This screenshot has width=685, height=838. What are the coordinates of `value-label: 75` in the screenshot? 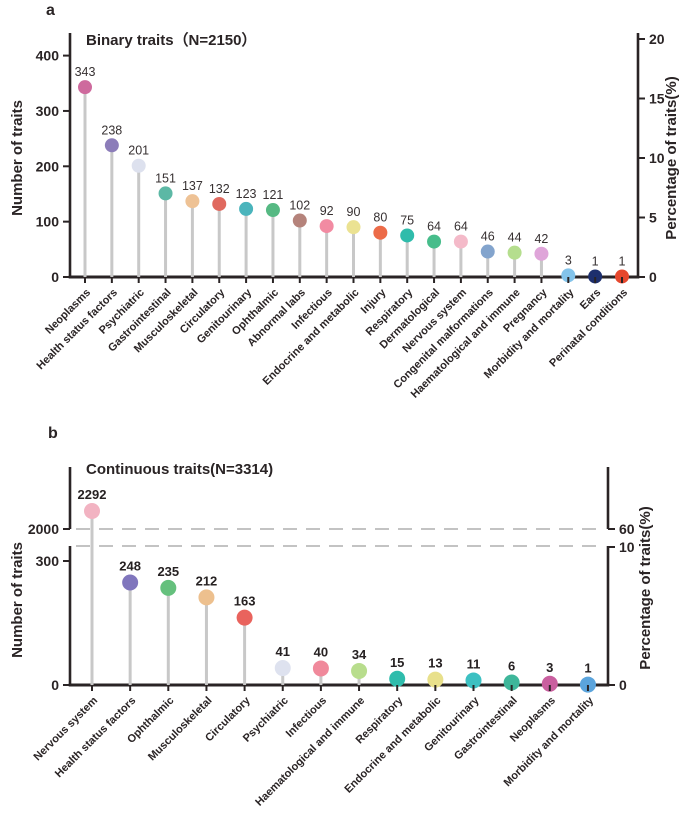 It's located at (407, 220).